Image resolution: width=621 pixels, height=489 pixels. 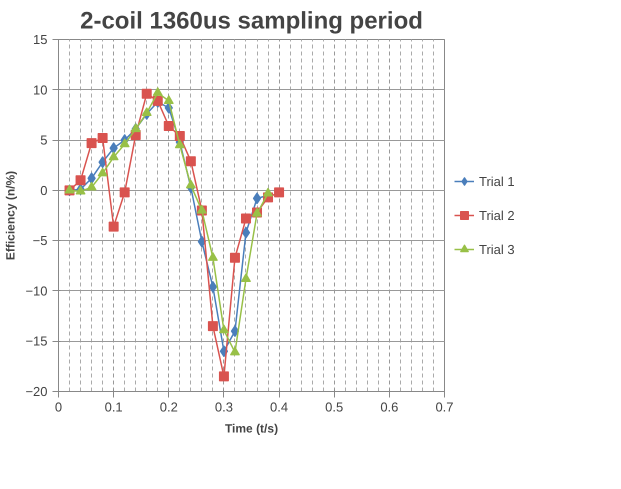 What do you see at coordinates (40, 90) in the screenshot?
I see `y-tick-label: 10` at bounding box center [40, 90].